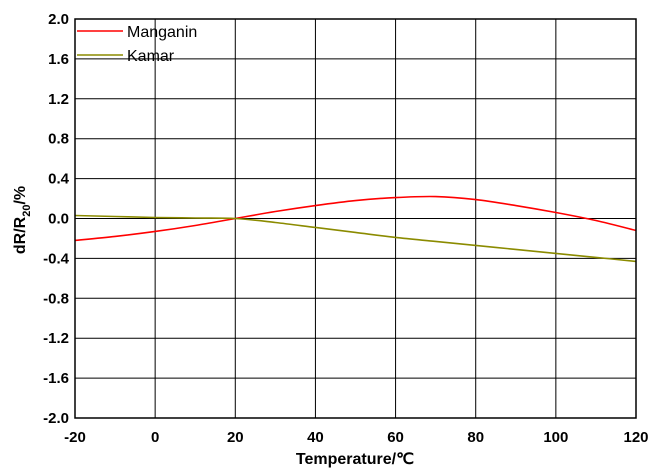  I want to click on y-tick-label: 2.0, so click(58, 19).